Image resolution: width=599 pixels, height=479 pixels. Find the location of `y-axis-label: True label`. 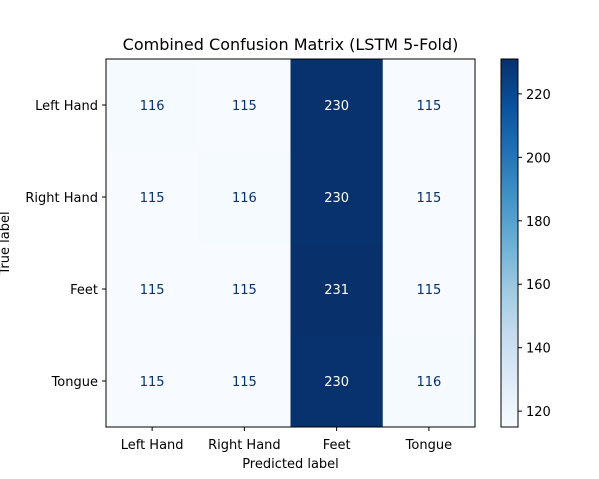

y-axis-label: True label is located at coordinates (6, 243).